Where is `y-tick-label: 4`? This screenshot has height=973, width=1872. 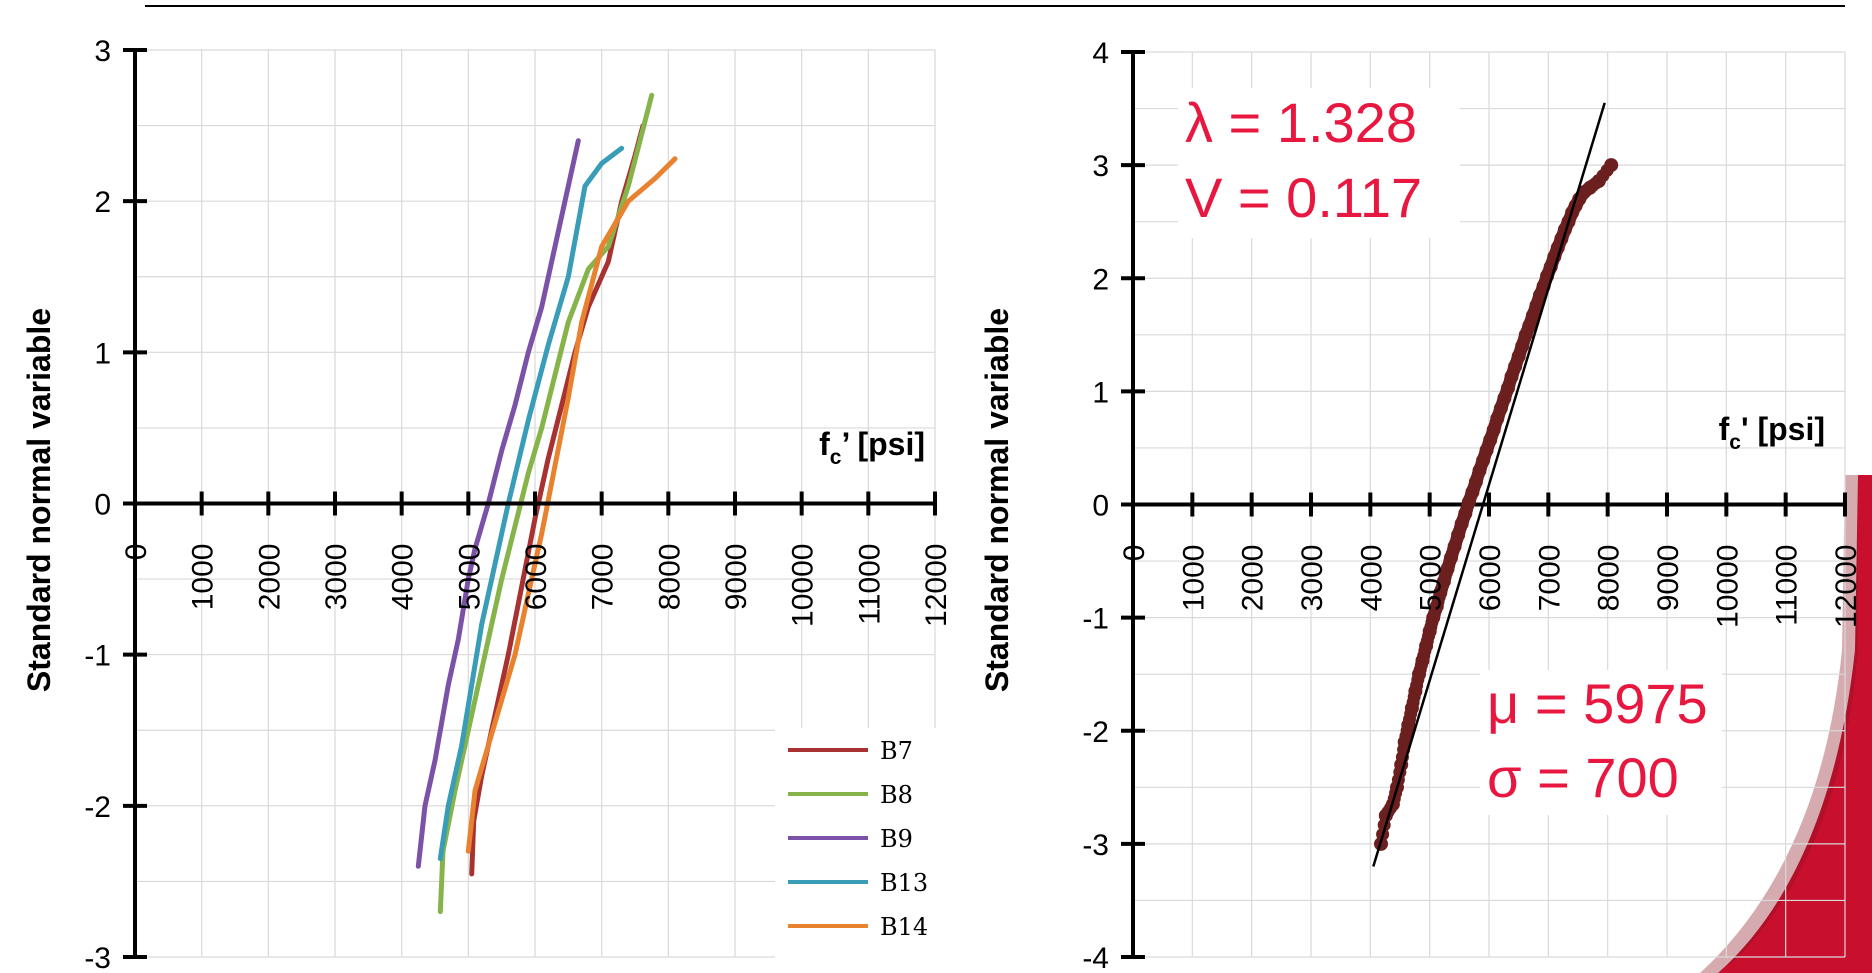 y-tick-label: 4 is located at coordinates (1100, 53).